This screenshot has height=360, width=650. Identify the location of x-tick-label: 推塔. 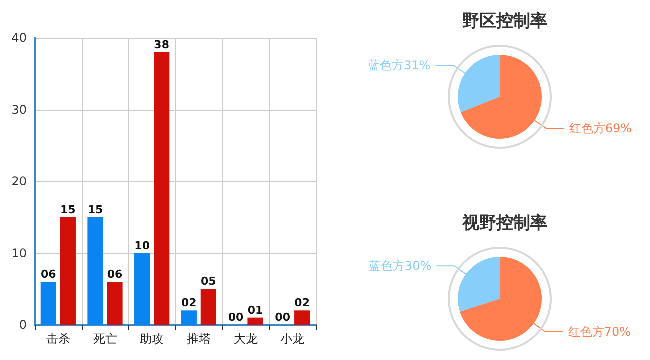
(198, 339).